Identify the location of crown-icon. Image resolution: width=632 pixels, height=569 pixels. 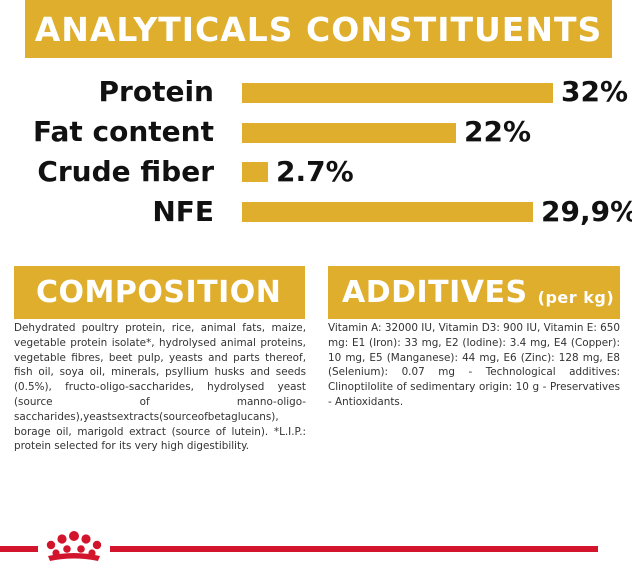
(74, 546).